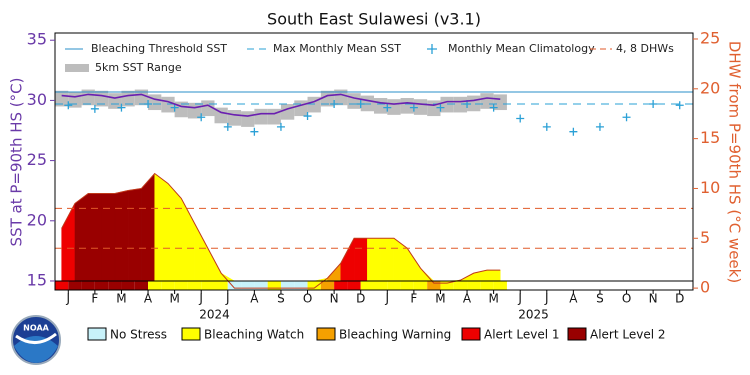 Image resolution: width=750 pixels, height=375 pixels. Describe the element at coordinates (138, 67) in the screenshot. I see `legend-label: 5km SST Range` at that location.